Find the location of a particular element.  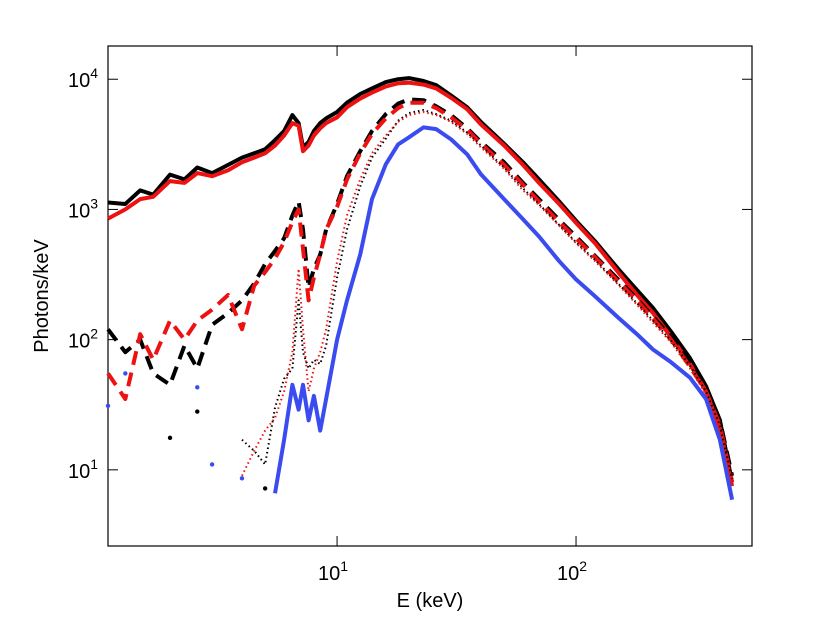

y-tick-label: 10³ is located at coordinates (83, 208).